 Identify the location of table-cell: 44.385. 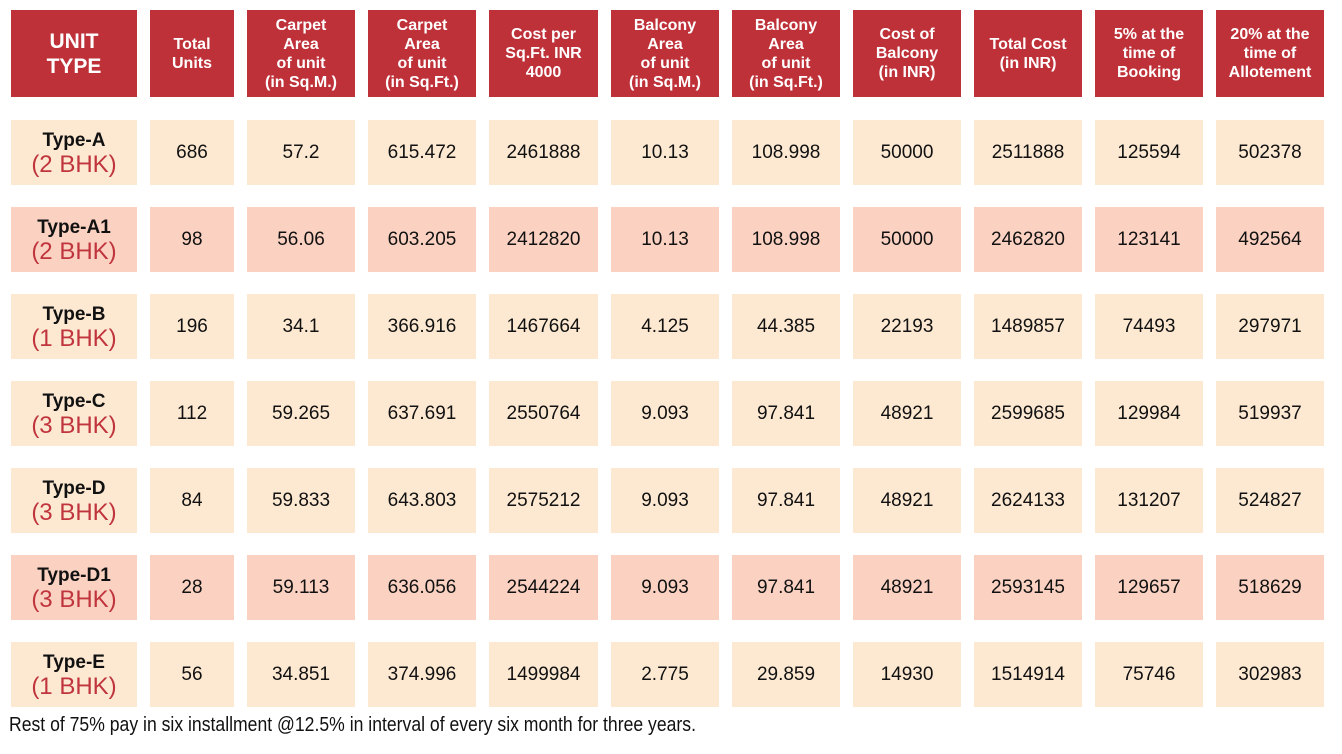
(786, 326).